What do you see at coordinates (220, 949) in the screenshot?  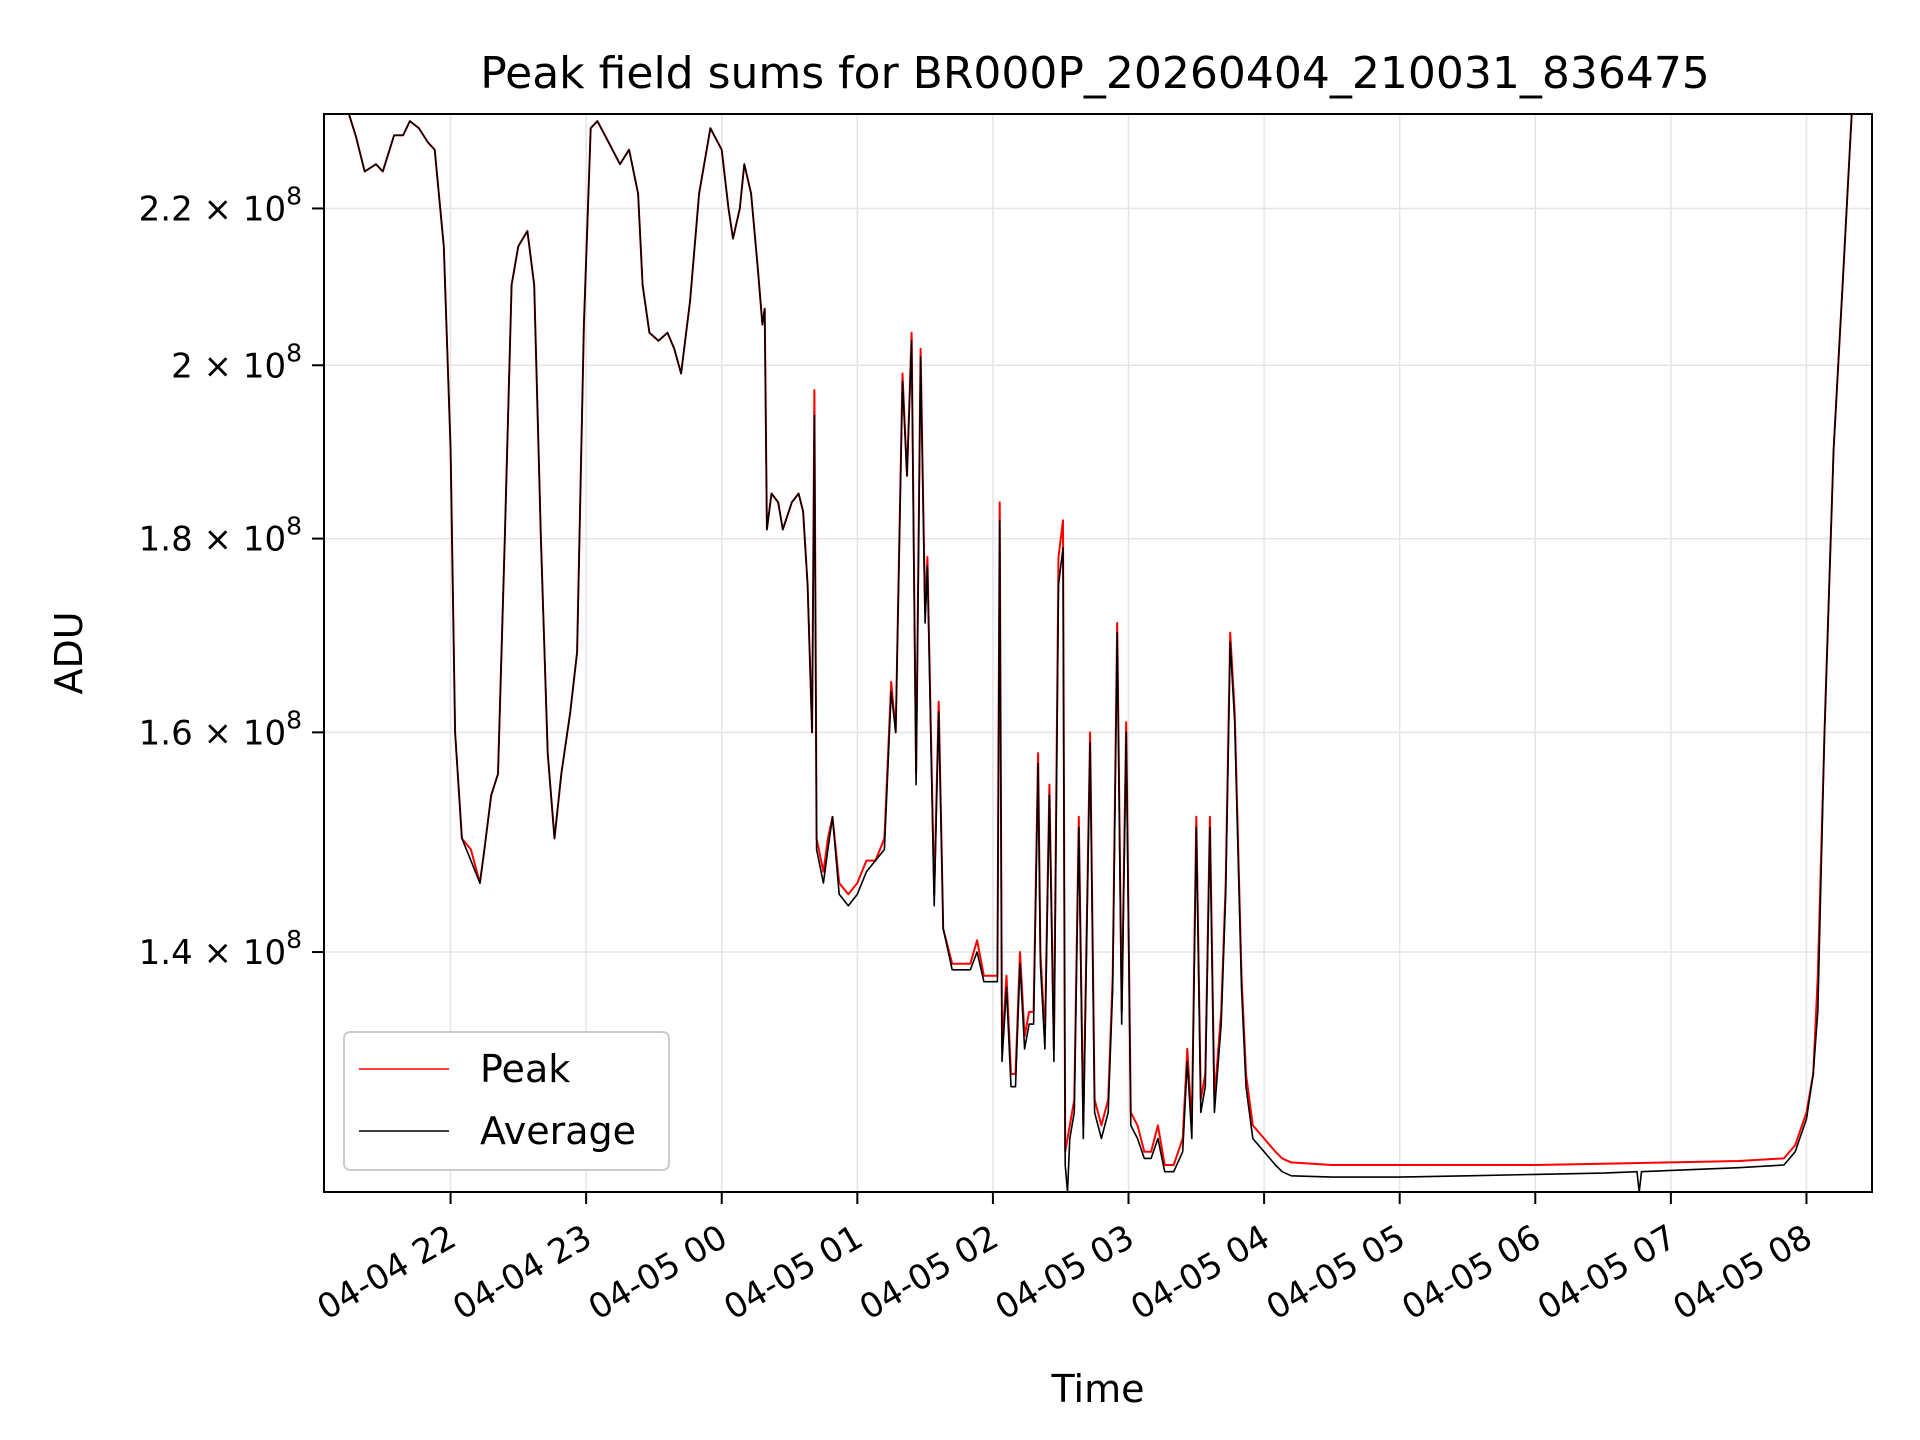 I see `y-tick-label-1-4e8: 1.4 × 108` at bounding box center [220, 949].